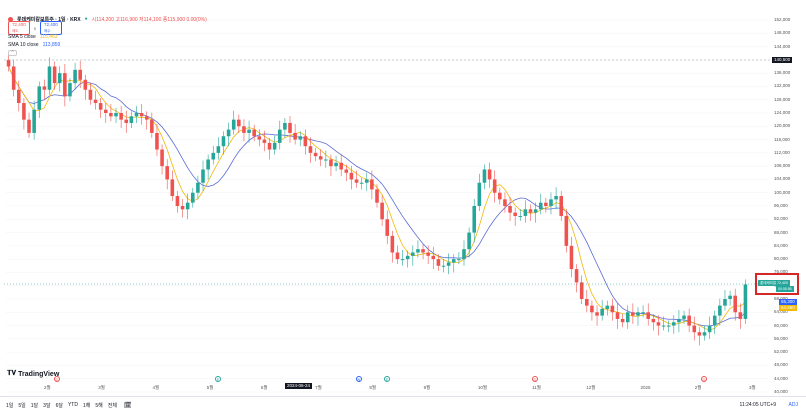 The height and width of the screenshot is (413, 806). What do you see at coordinates (49, 19) in the screenshot?
I see `symbol-title: 롯데케미칼보통주 · 1일 · KRX` at bounding box center [49, 19].